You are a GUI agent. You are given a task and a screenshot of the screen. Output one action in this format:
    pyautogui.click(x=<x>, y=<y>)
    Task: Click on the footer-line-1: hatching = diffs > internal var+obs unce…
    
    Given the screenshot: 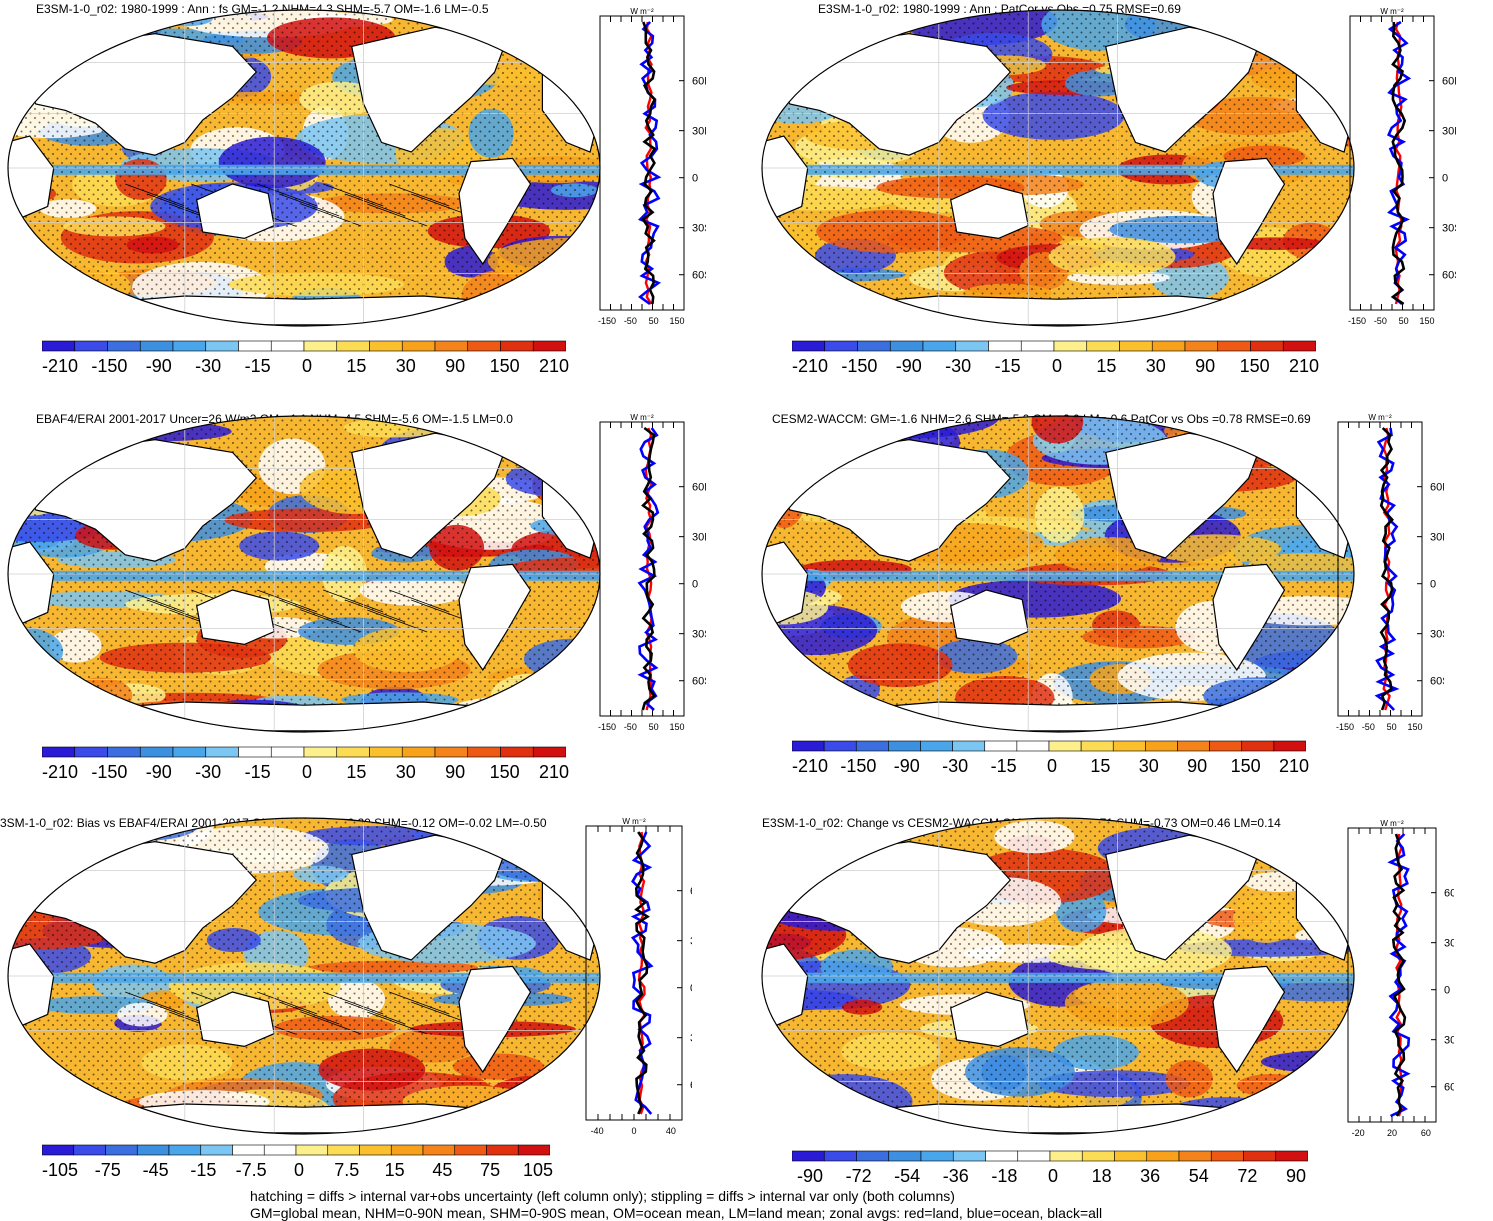 What is the action you would take?
    pyautogui.click(x=602, y=1196)
    